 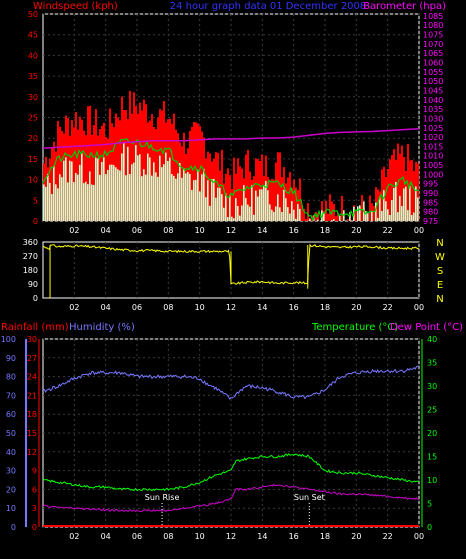 What do you see at coordinates (162, 497) in the screenshot?
I see `sunrise-label: Sun Rise` at bounding box center [162, 497].